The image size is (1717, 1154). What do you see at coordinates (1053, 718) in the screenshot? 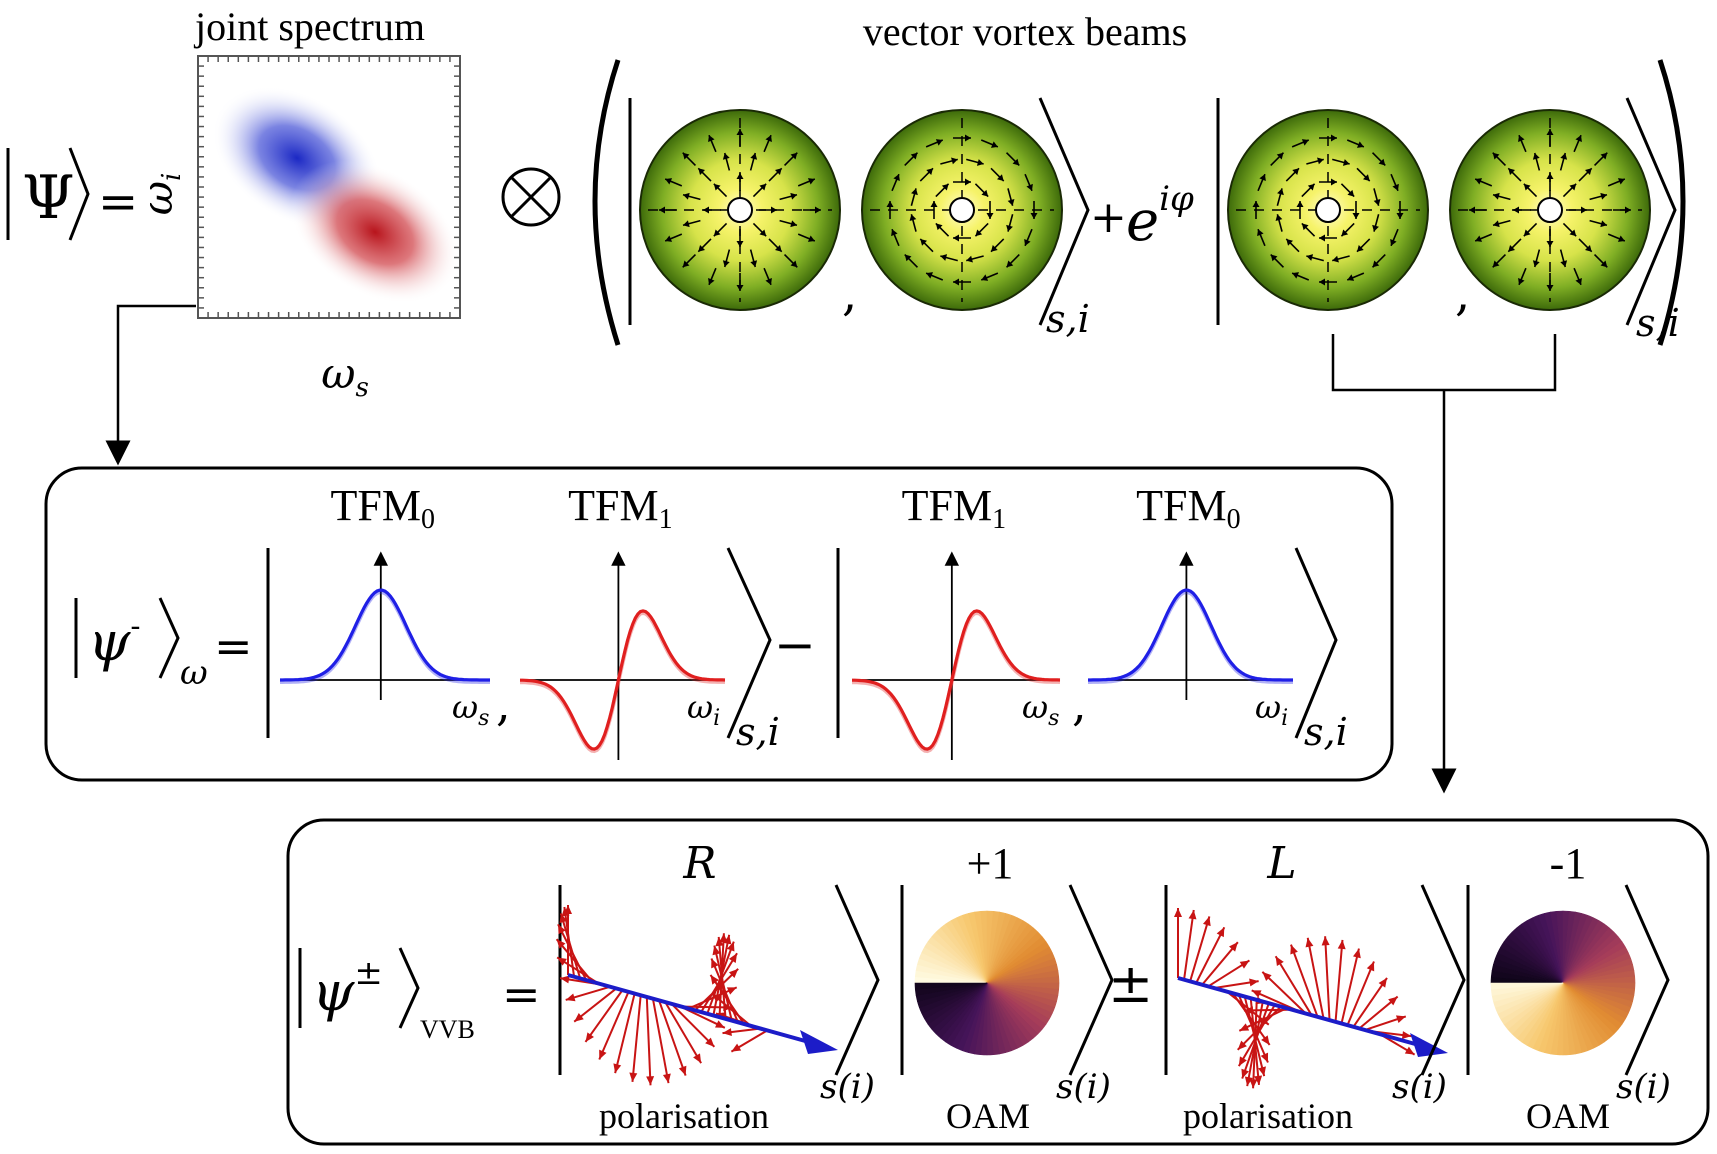
I see `tfm-axis-sub: s` at bounding box center [1053, 718].